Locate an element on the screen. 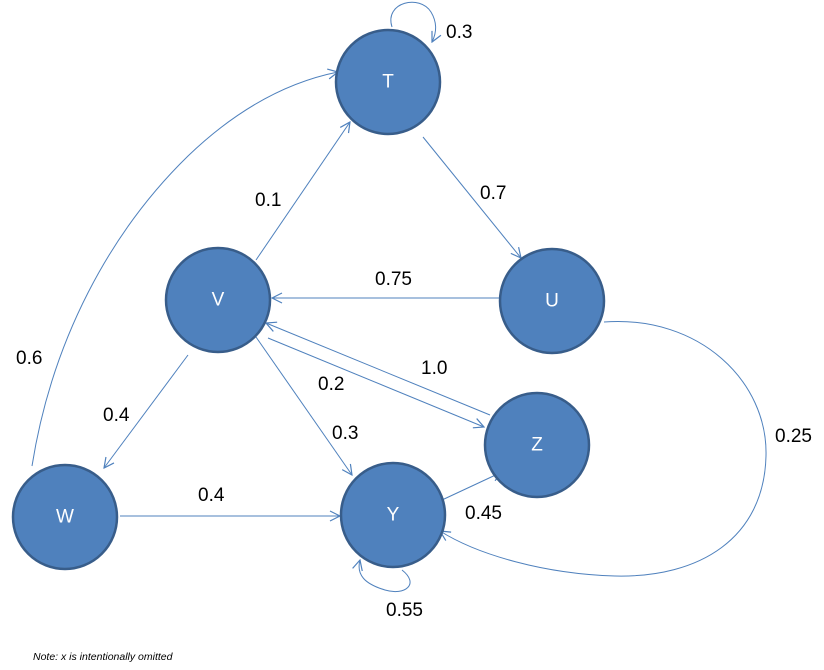 The width and height of the screenshot is (824, 670). label-w-t: 0.6 is located at coordinates (29, 358).